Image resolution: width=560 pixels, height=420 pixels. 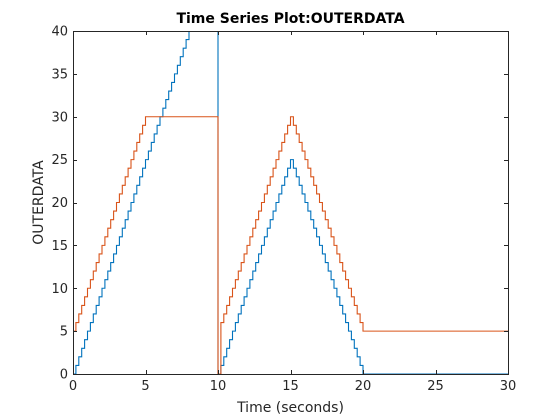 I want to click on y-tick-label: 35, so click(x=59, y=74).